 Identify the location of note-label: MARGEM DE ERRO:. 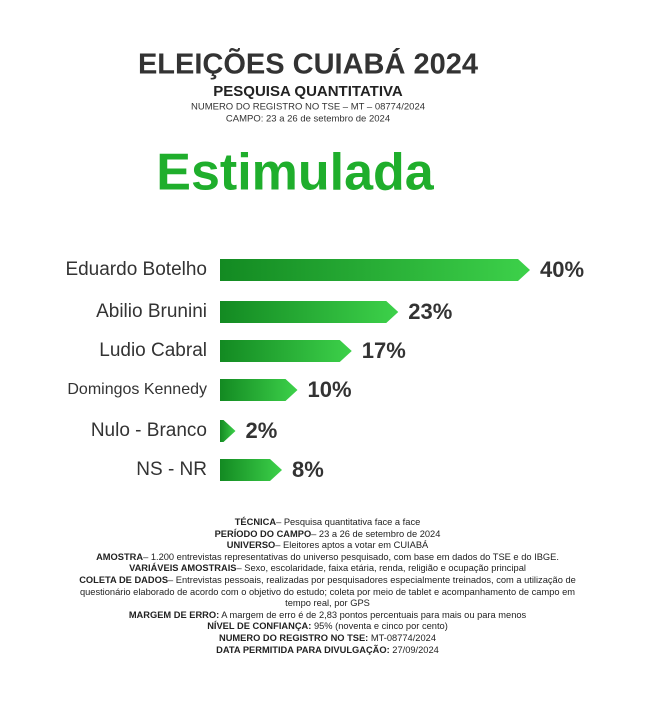
(174, 614).